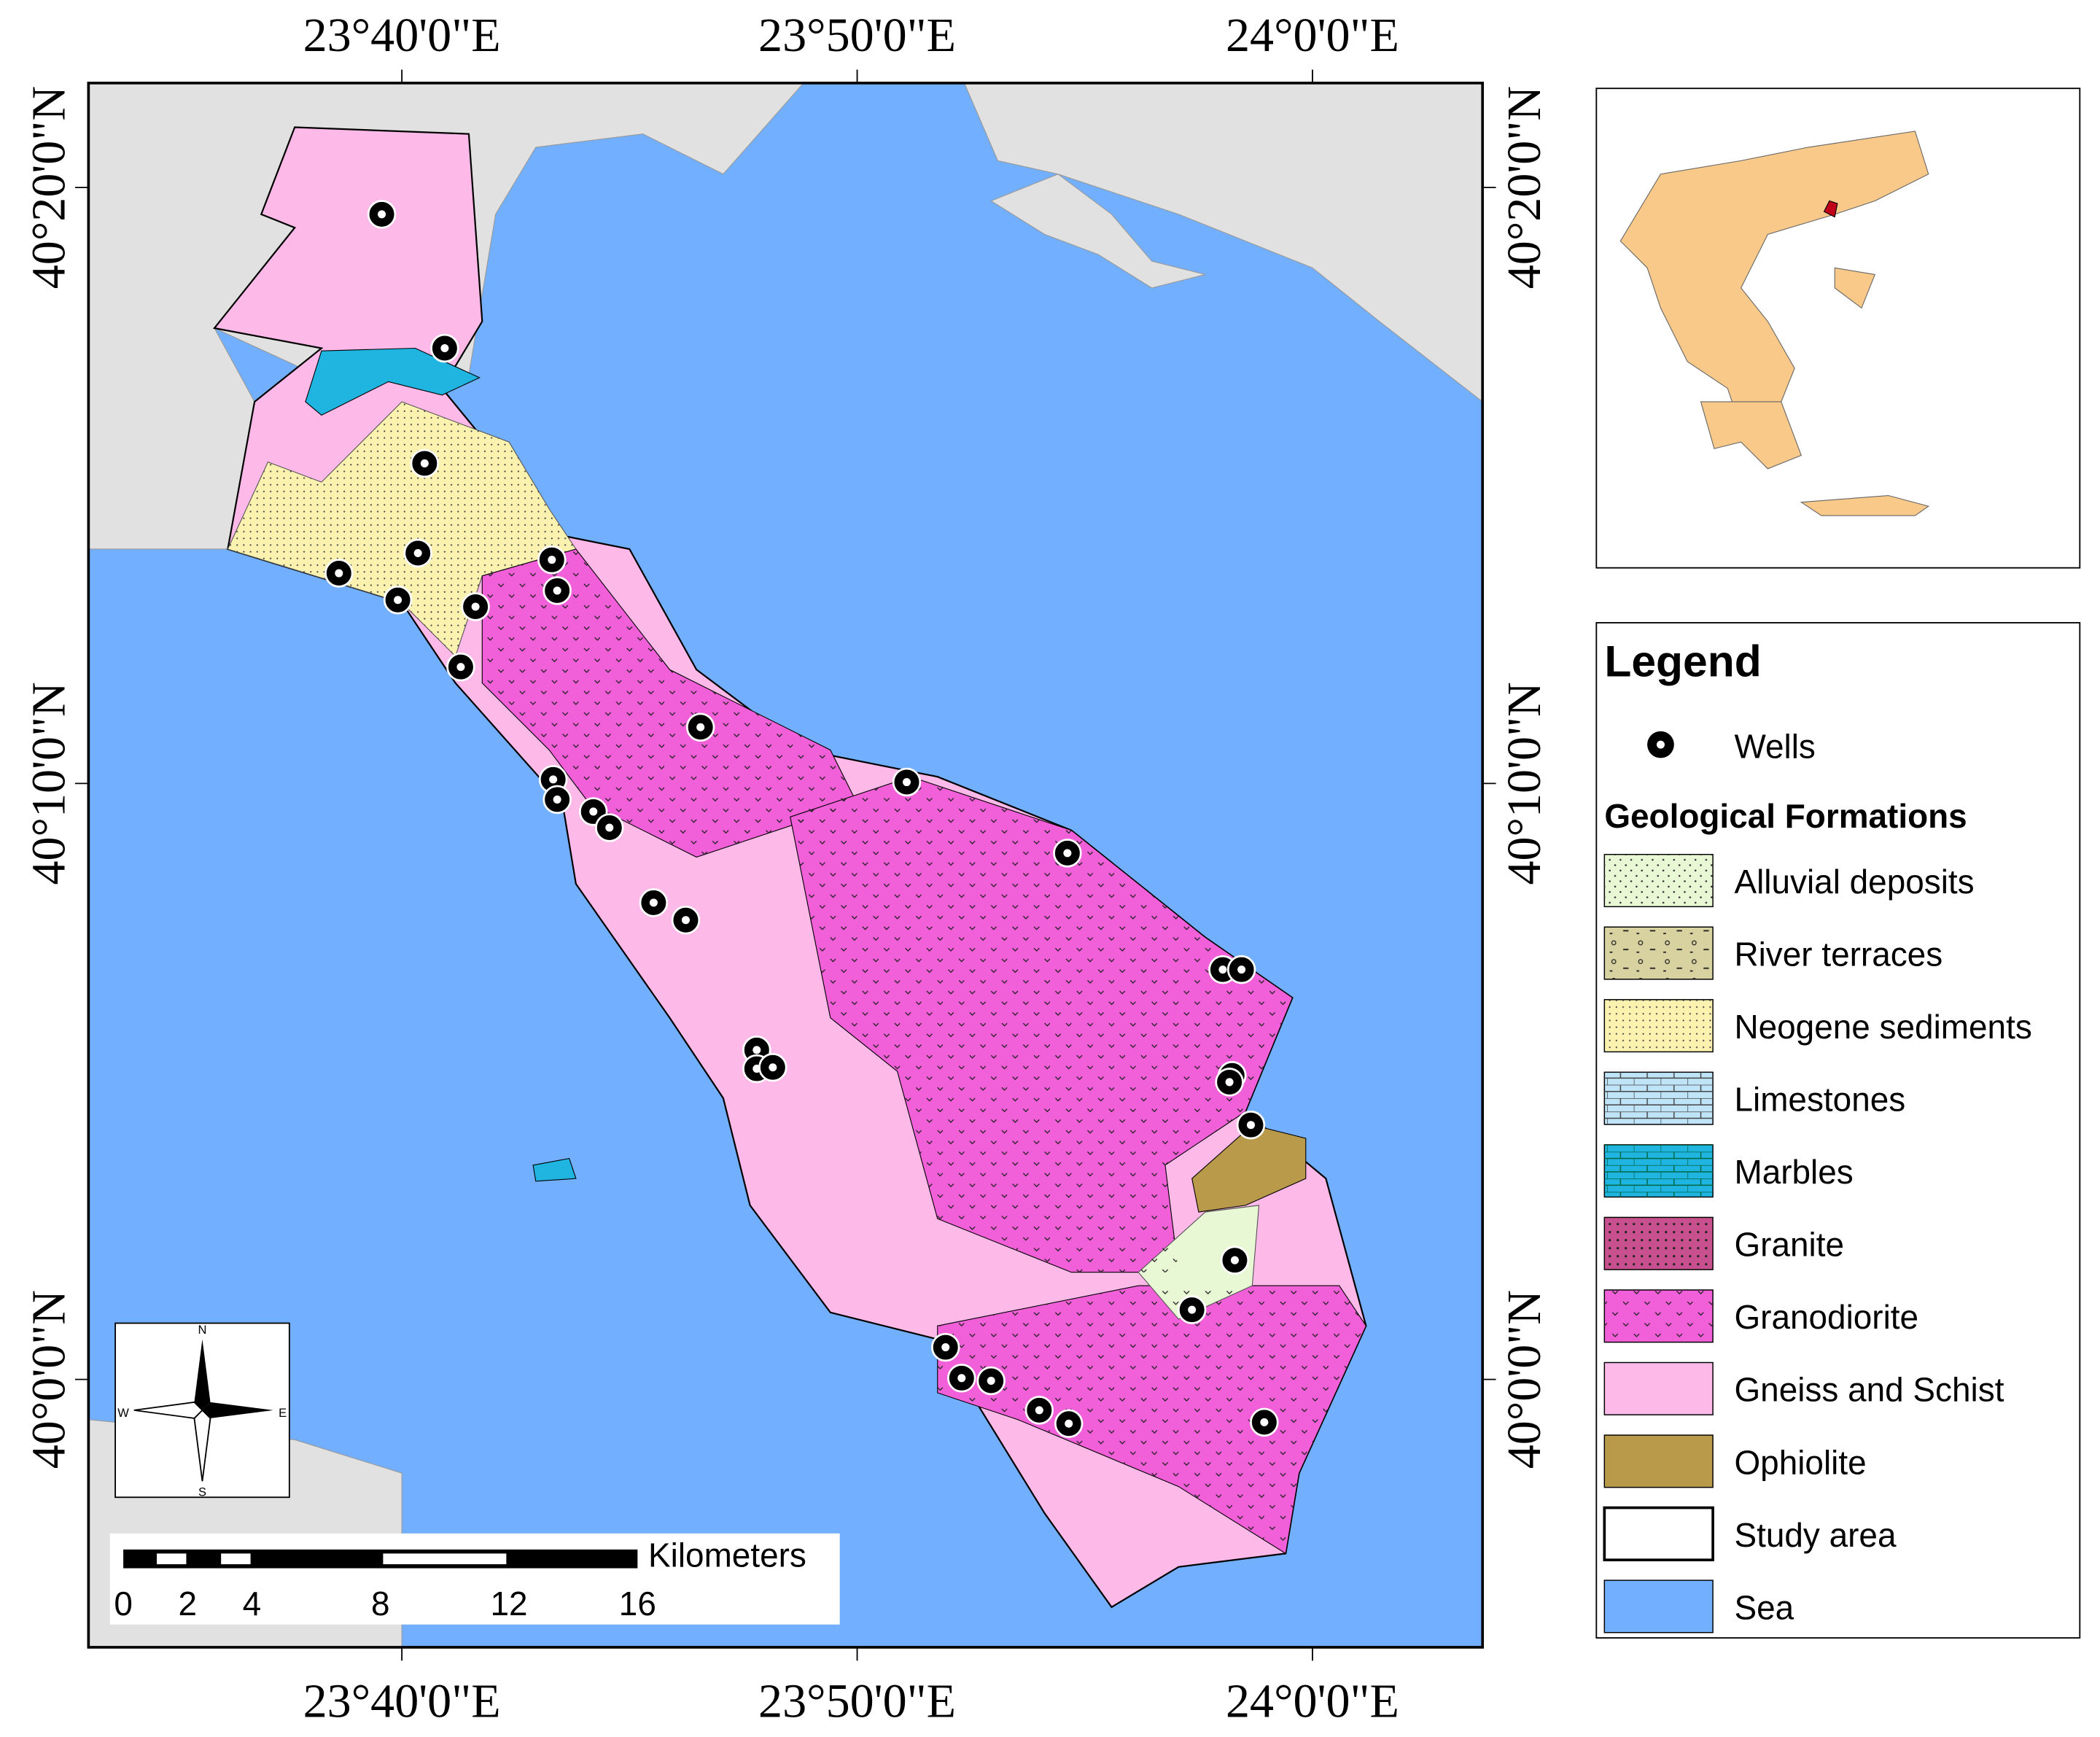 This screenshot has width=2100, height=1737. Describe the element at coordinates (380, 1604) in the screenshot. I see `scale-label: 8` at that location.